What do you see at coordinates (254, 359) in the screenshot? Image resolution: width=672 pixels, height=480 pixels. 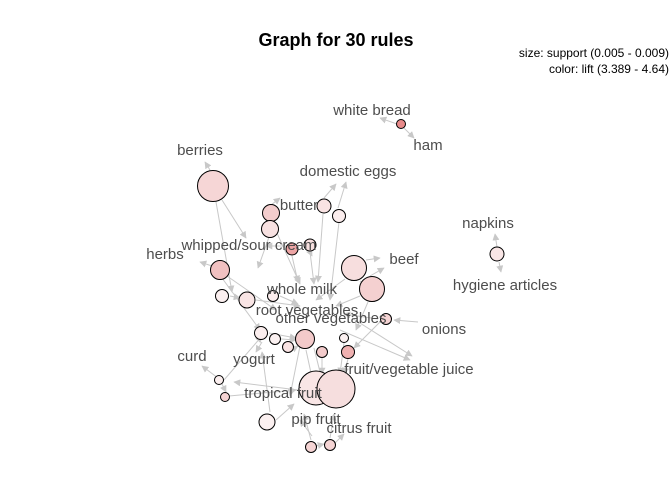 I see `item-label: yogurt` at bounding box center [254, 359].